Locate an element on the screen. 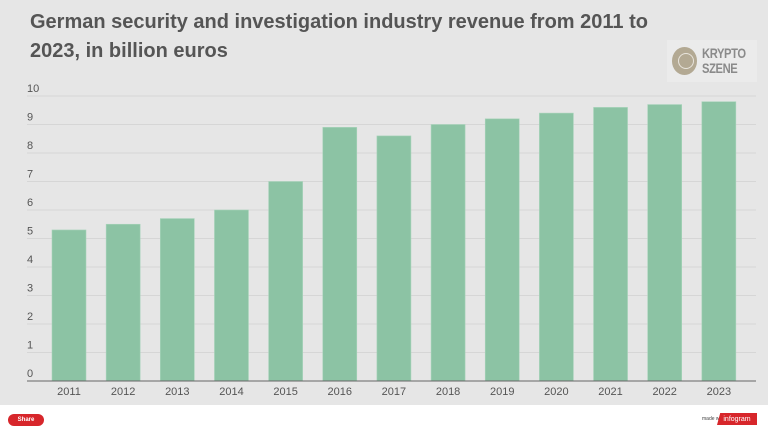  y-tick-label: 0 is located at coordinates (30, 374).